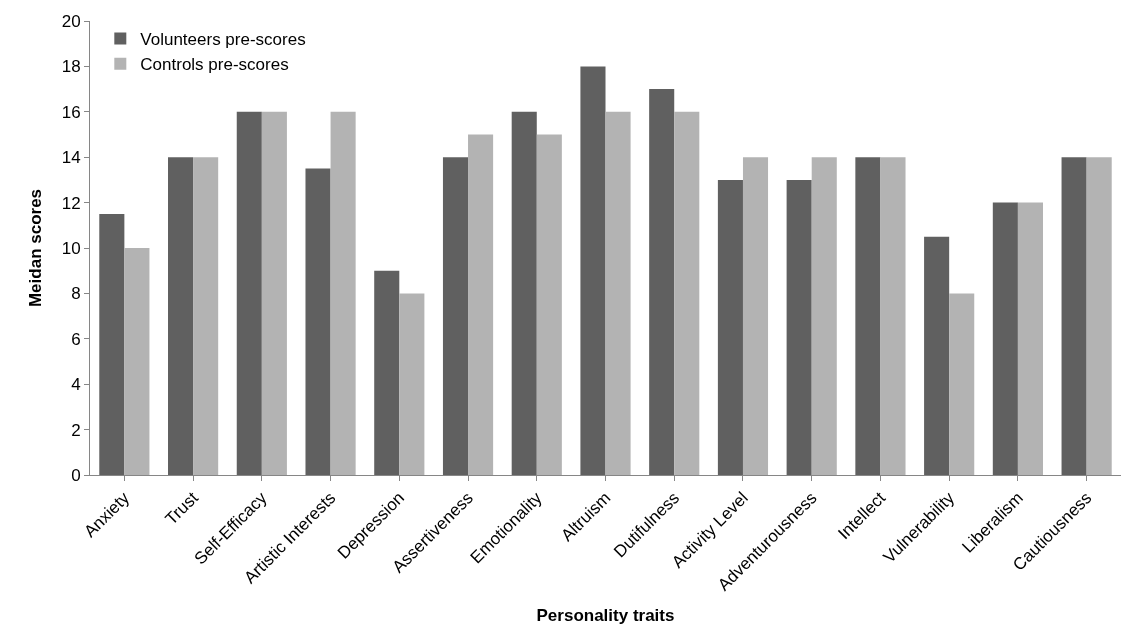 The width and height of the screenshot is (1136, 634). What do you see at coordinates (71, 21) in the screenshot?
I see `y-tick-label: 20` at bounding box center [71, 21].